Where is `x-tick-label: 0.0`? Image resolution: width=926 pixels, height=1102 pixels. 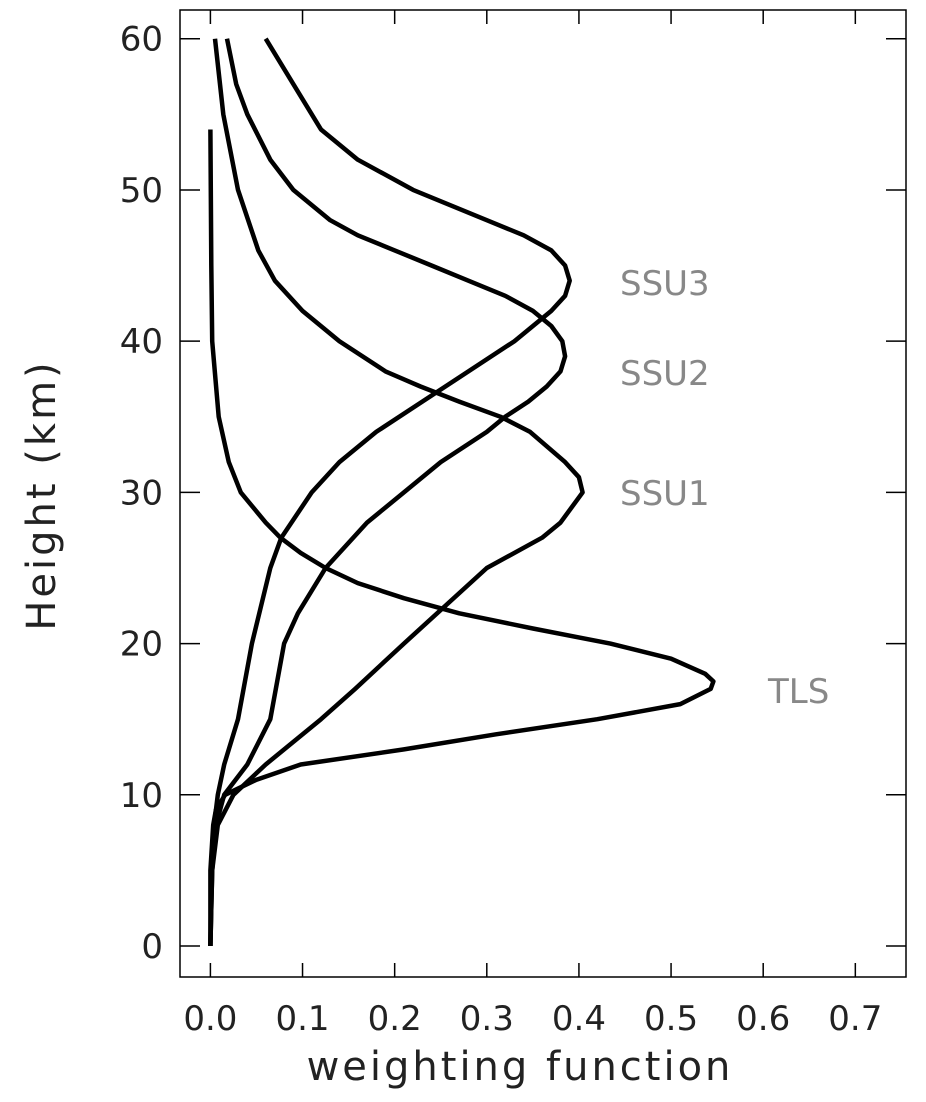
x-tick-label: 0.0 is located at coordinates (210, 1019).